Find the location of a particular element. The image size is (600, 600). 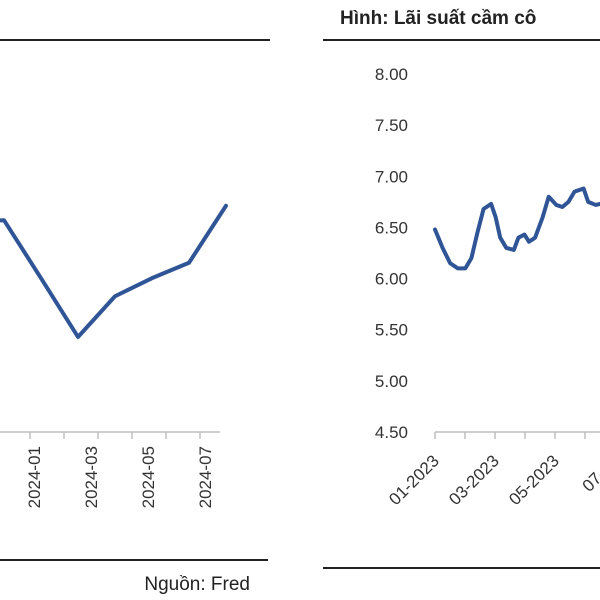

left-chart-x-tick-label: 2024-01 is located at coordinates (34, 477).